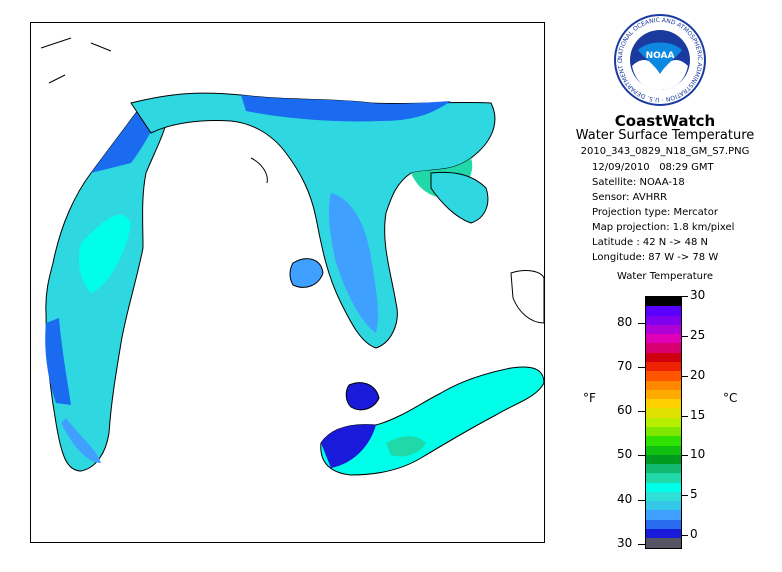 This screenshot has height=572, width=782. I want to click on legend-title: Water Temperature, so click(665, 276).